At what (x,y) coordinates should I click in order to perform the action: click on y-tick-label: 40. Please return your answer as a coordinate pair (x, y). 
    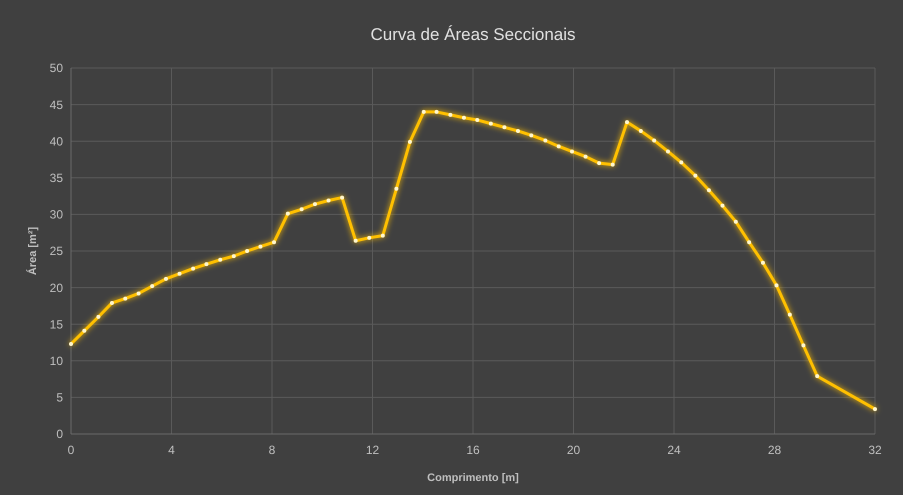
    Looking at the image, I should click on (57, 141).